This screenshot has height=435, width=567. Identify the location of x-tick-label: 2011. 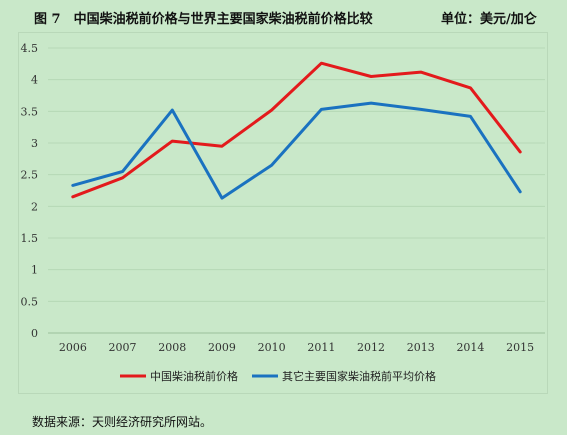
(321, 347).